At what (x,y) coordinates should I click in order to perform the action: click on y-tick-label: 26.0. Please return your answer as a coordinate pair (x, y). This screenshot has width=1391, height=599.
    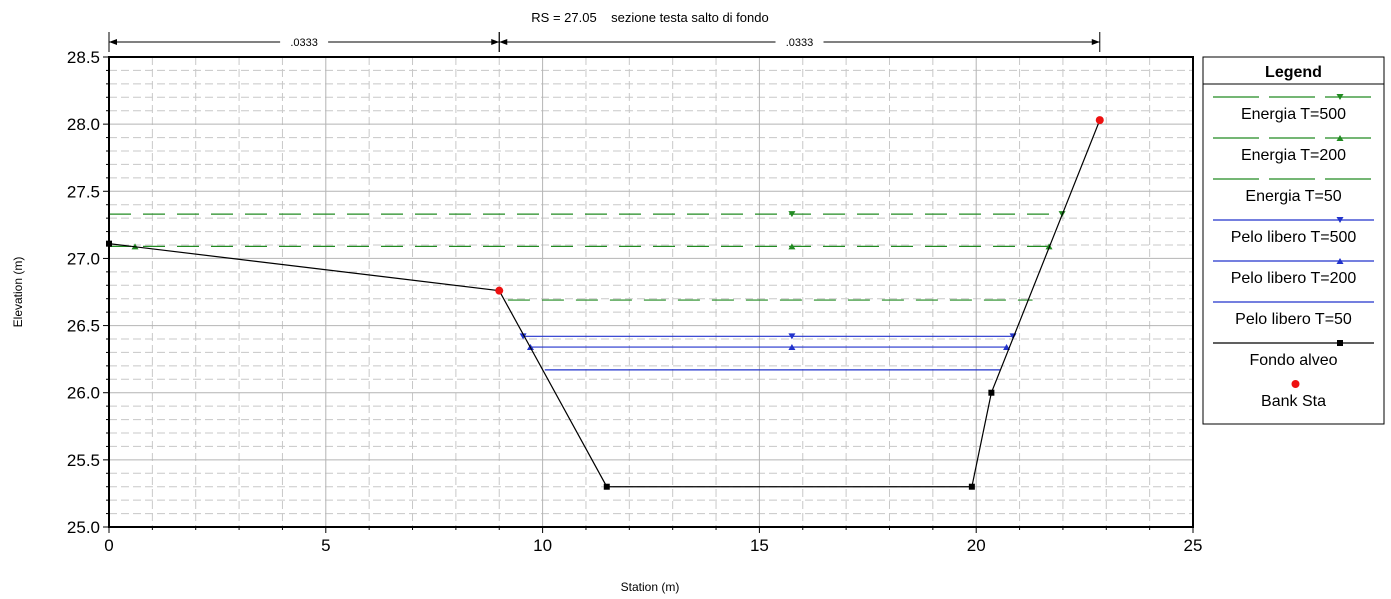
    Looking at the image, I should click on (83, 393).